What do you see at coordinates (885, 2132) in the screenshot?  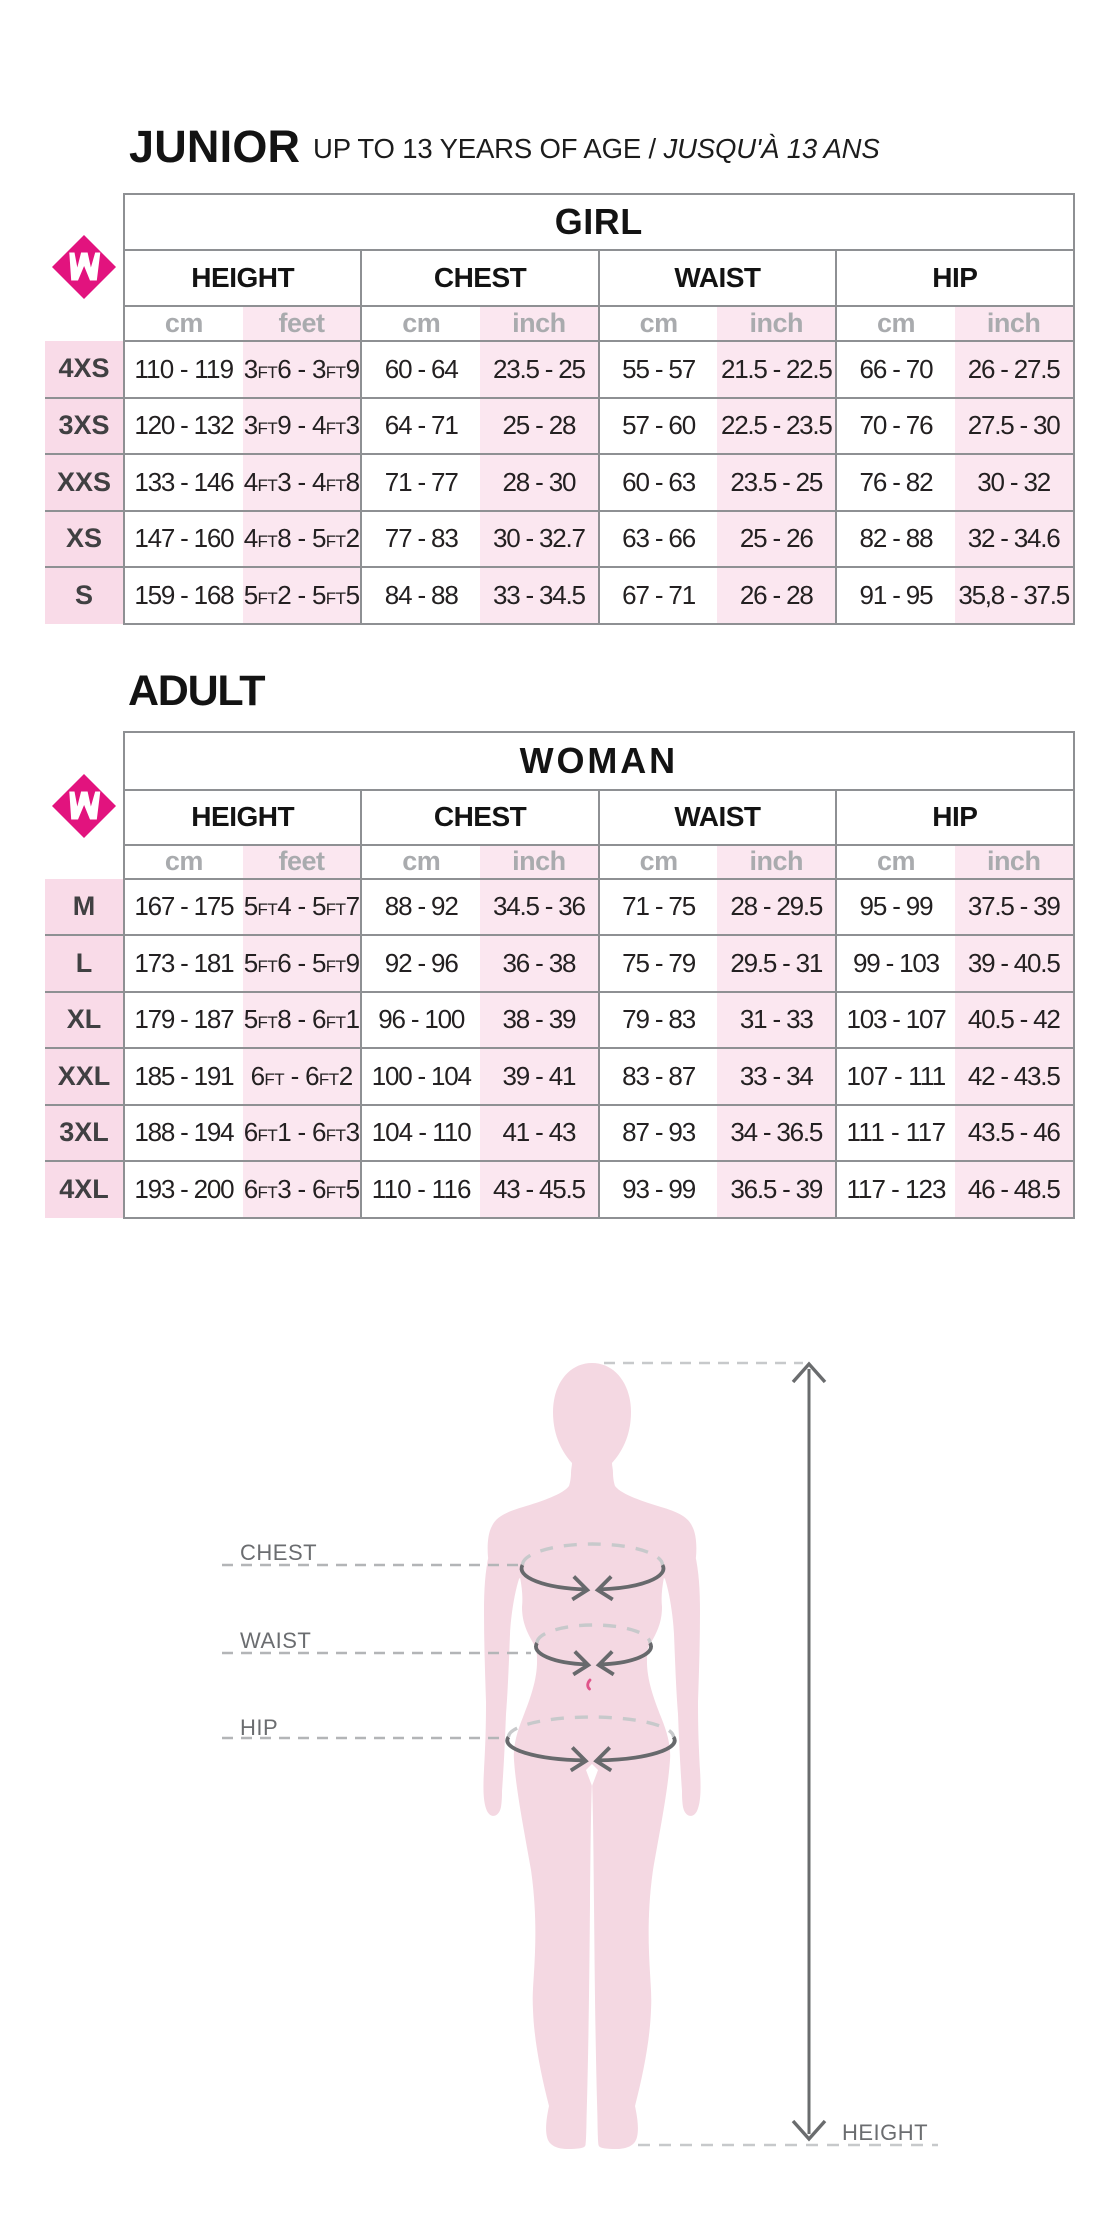 I see `svg-text: HEIGHT` at bounding box center [885, 2132].